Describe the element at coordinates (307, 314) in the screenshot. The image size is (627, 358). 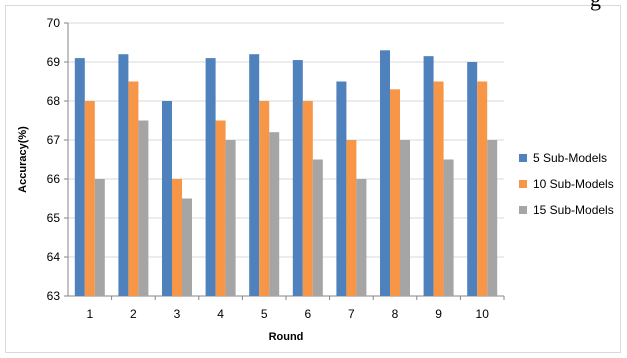
I see `x-tick-label: 6` at that location.